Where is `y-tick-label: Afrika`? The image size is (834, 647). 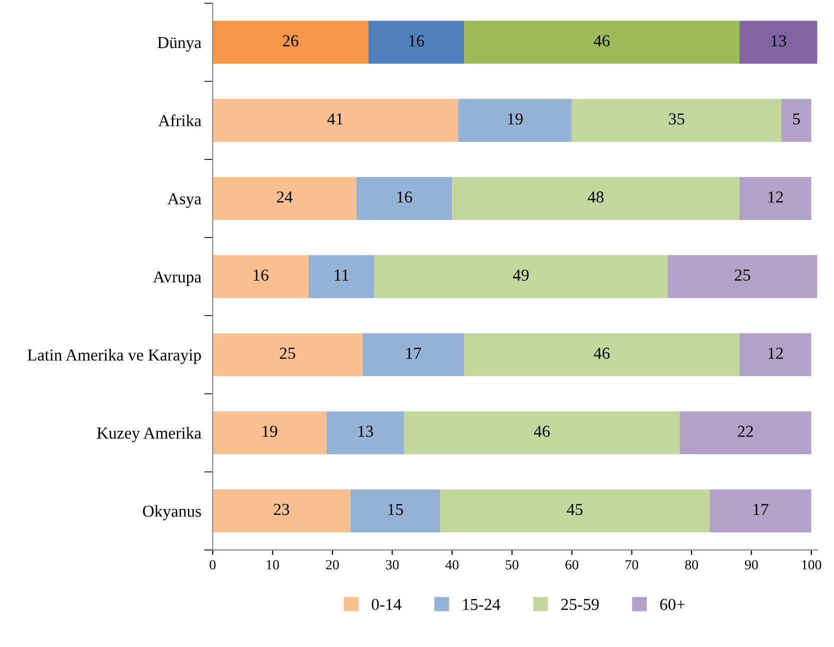 y-tick-label: Afrika is located at coordinates (180, 120).